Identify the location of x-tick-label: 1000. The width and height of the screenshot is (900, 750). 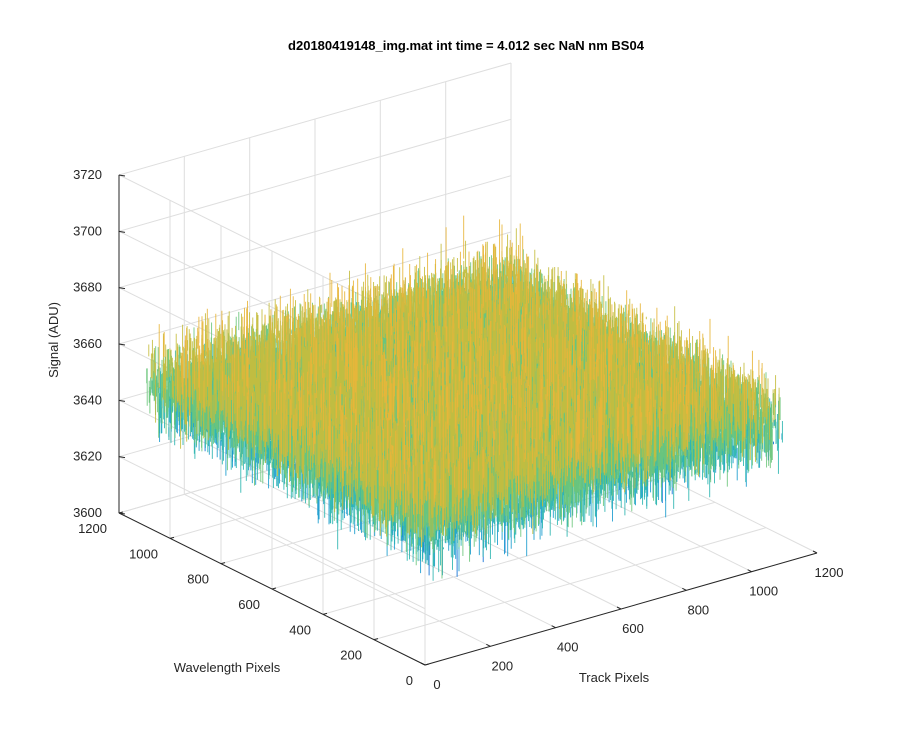
(763, 591).